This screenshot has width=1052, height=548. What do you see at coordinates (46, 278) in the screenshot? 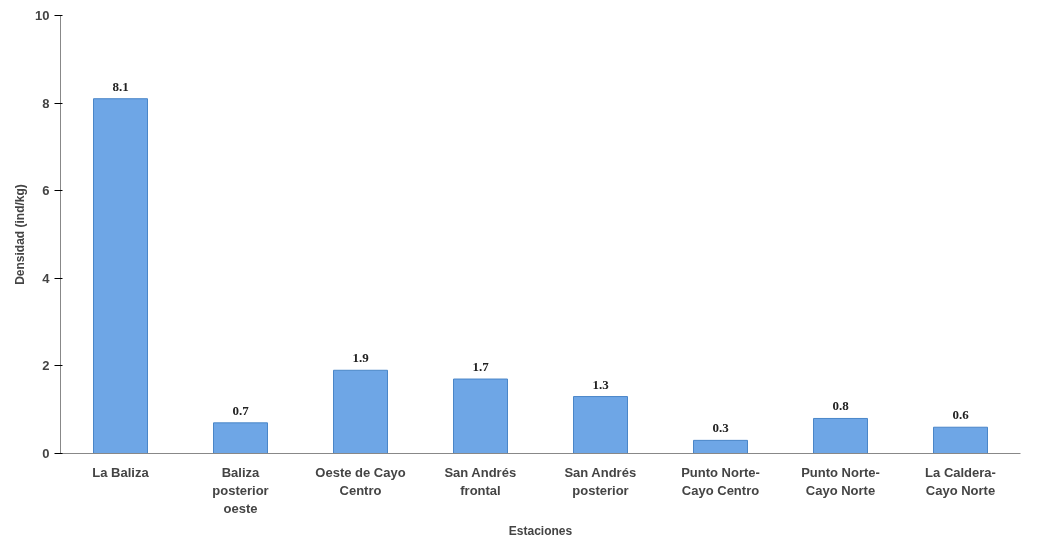
I see `y-tick-label: 4` at bounding box center [46, 278].